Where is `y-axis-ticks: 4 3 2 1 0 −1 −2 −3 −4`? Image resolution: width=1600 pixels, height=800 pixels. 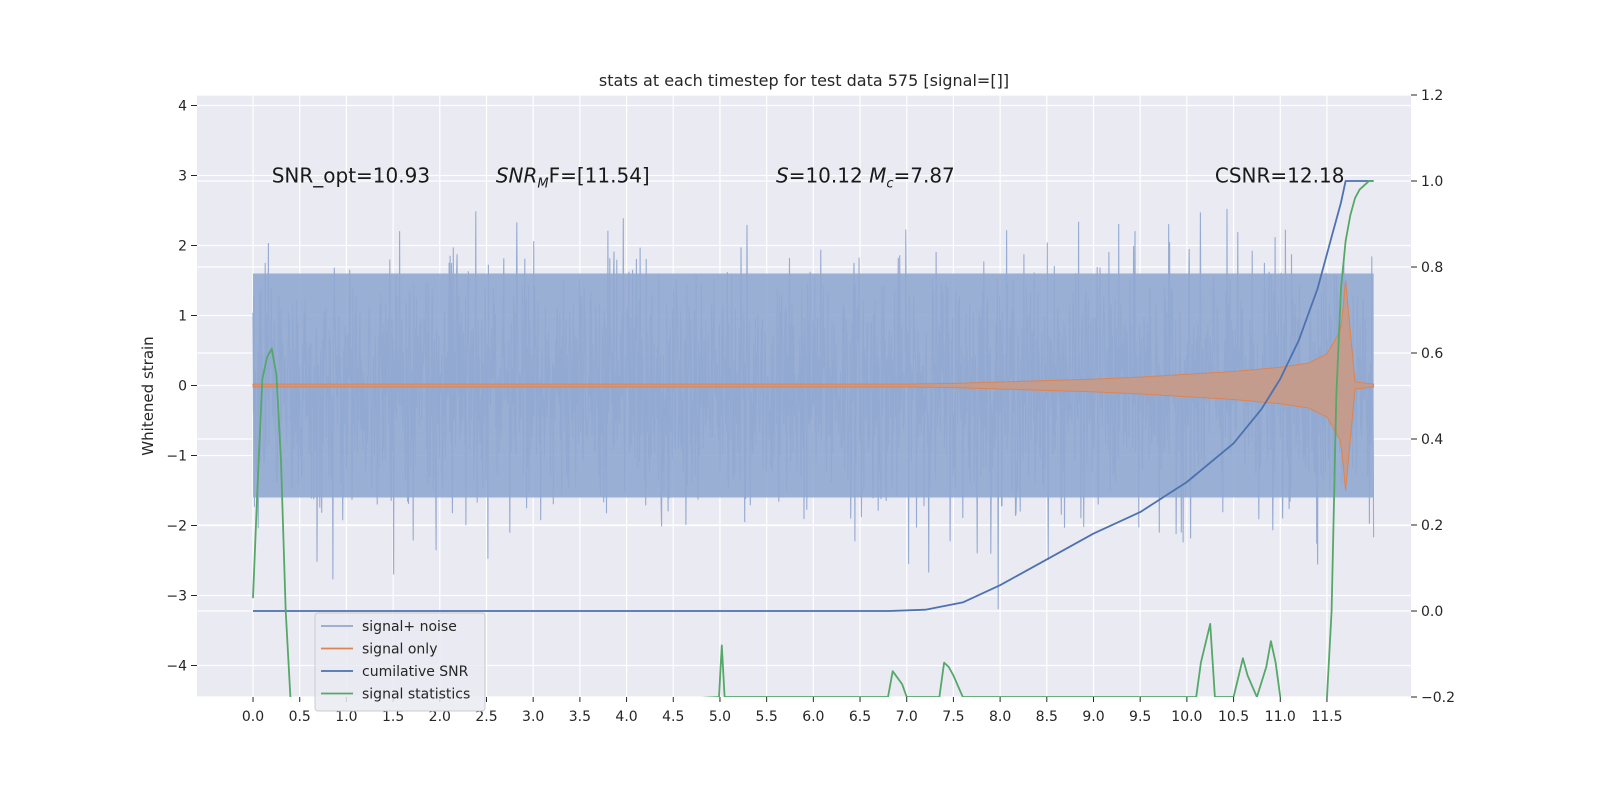 y-axis-ticks: 4 3 2 1 0 −1 −2 −3 −4 is located at coordinates (181, 387).